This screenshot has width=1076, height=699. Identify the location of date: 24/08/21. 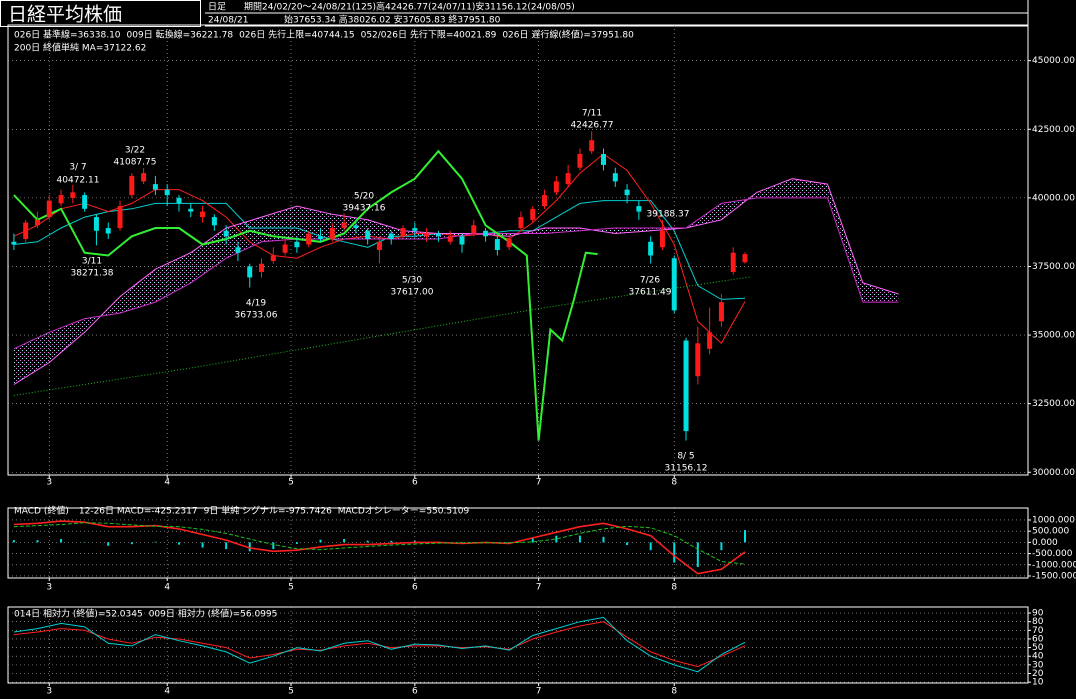
(228, 21).